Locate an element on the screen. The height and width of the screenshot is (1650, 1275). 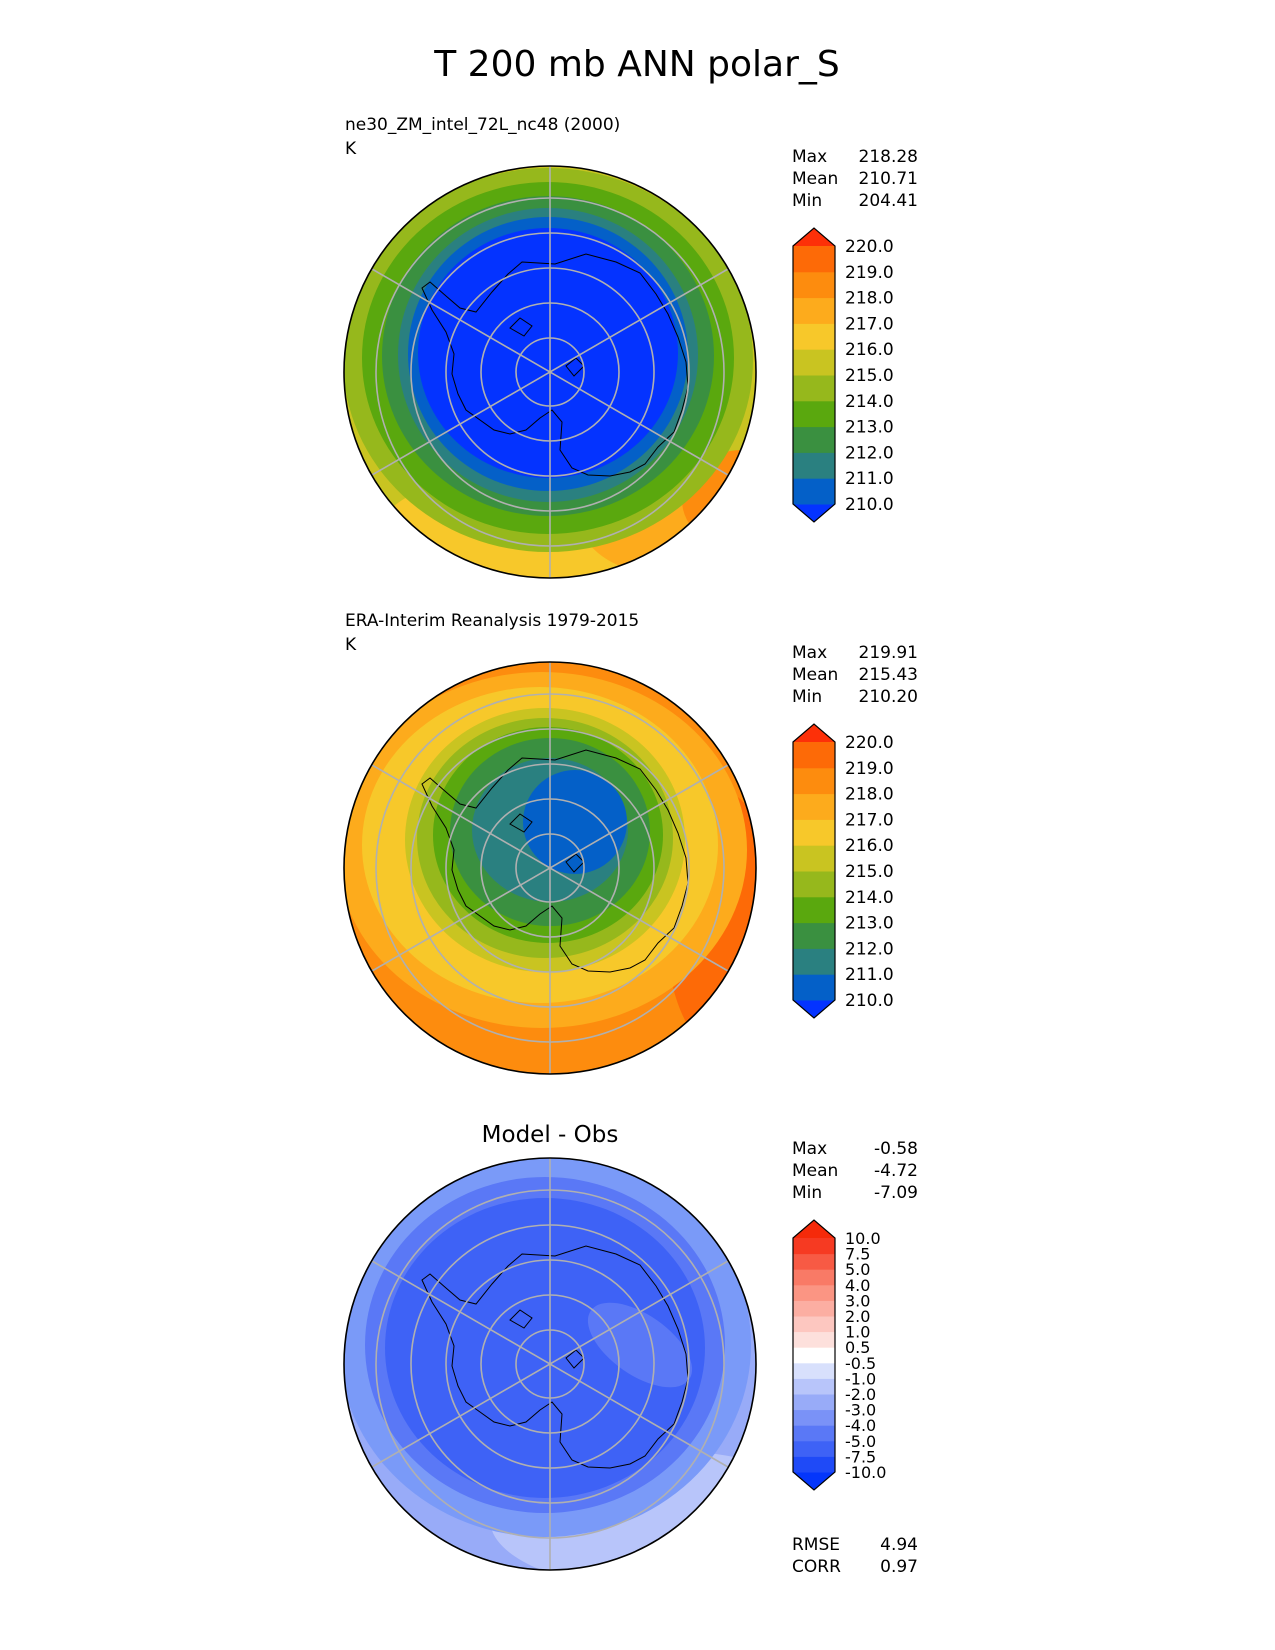
colorbar-tick-label: 10.0 is located at coordinates (863, 1238).